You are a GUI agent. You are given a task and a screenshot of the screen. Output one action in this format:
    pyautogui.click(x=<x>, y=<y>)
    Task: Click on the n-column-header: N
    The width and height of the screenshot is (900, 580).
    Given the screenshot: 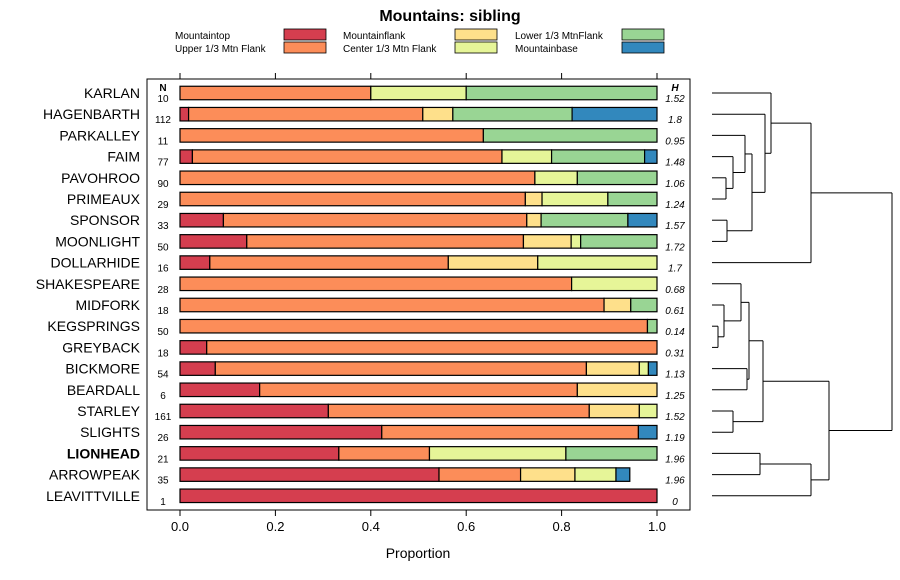 What is the action you would take?
    pyautogui.click(x=162, y=88)
    